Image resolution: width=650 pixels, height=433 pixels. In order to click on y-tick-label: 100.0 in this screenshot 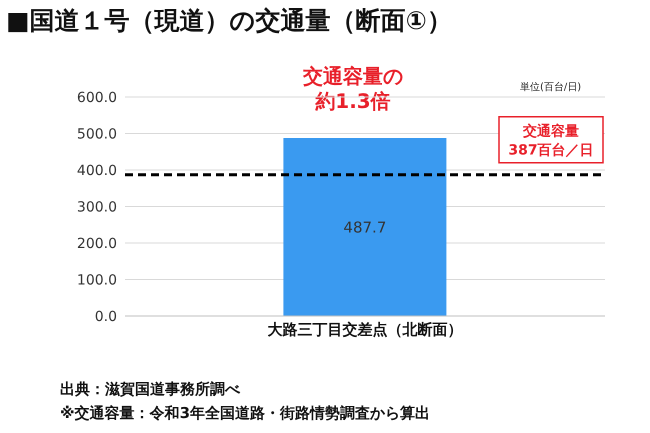, I will do `click(96, 280)`.